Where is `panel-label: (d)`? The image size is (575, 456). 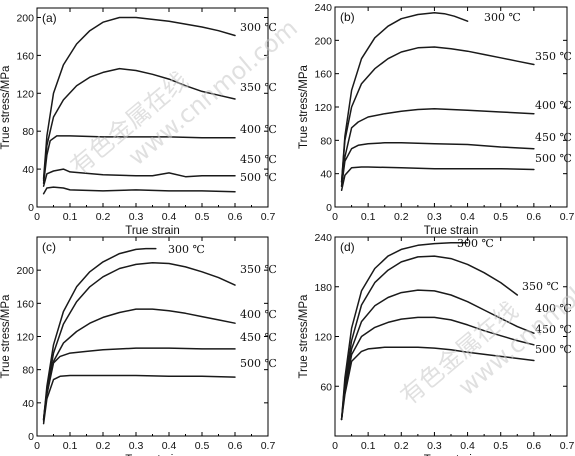
panel-label: (d) is located at coordinates (347, 247).